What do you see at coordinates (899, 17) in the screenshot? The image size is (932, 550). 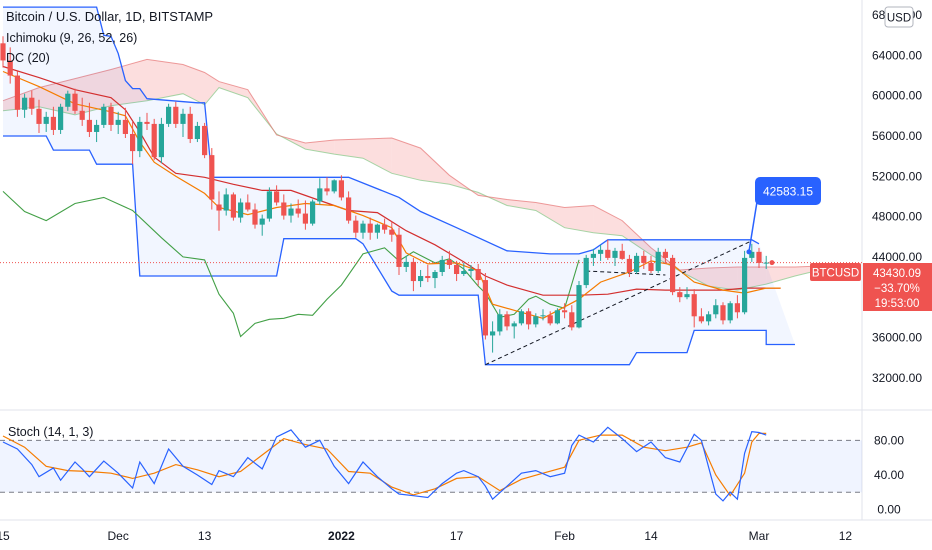 I see `currency-badge: USD` at bounding box center [899, 17].